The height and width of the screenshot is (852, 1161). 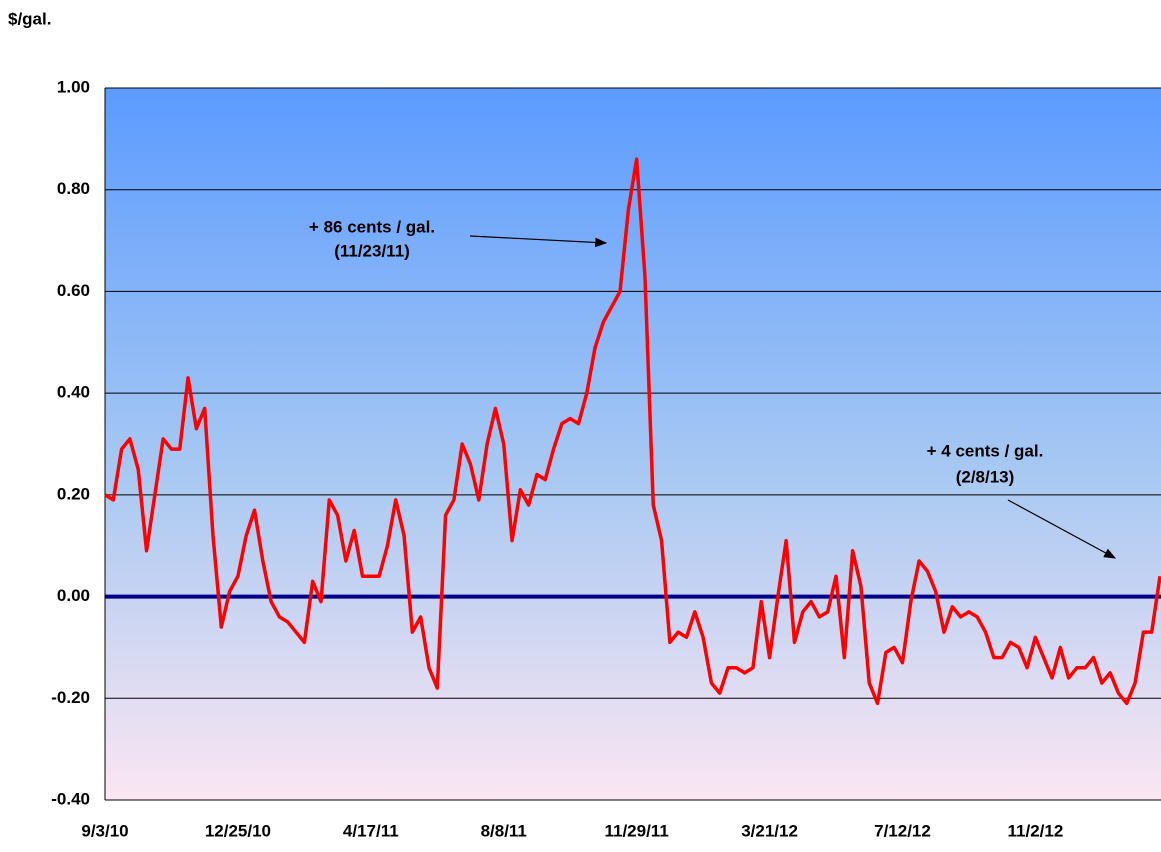 I want to click on x-tick-label: 11/2/12, so click(x=1036, y=830).